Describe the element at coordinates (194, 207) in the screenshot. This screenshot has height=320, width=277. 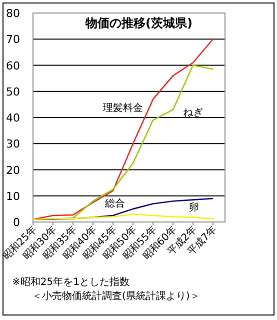
I see `series-label: 卵` at that location.